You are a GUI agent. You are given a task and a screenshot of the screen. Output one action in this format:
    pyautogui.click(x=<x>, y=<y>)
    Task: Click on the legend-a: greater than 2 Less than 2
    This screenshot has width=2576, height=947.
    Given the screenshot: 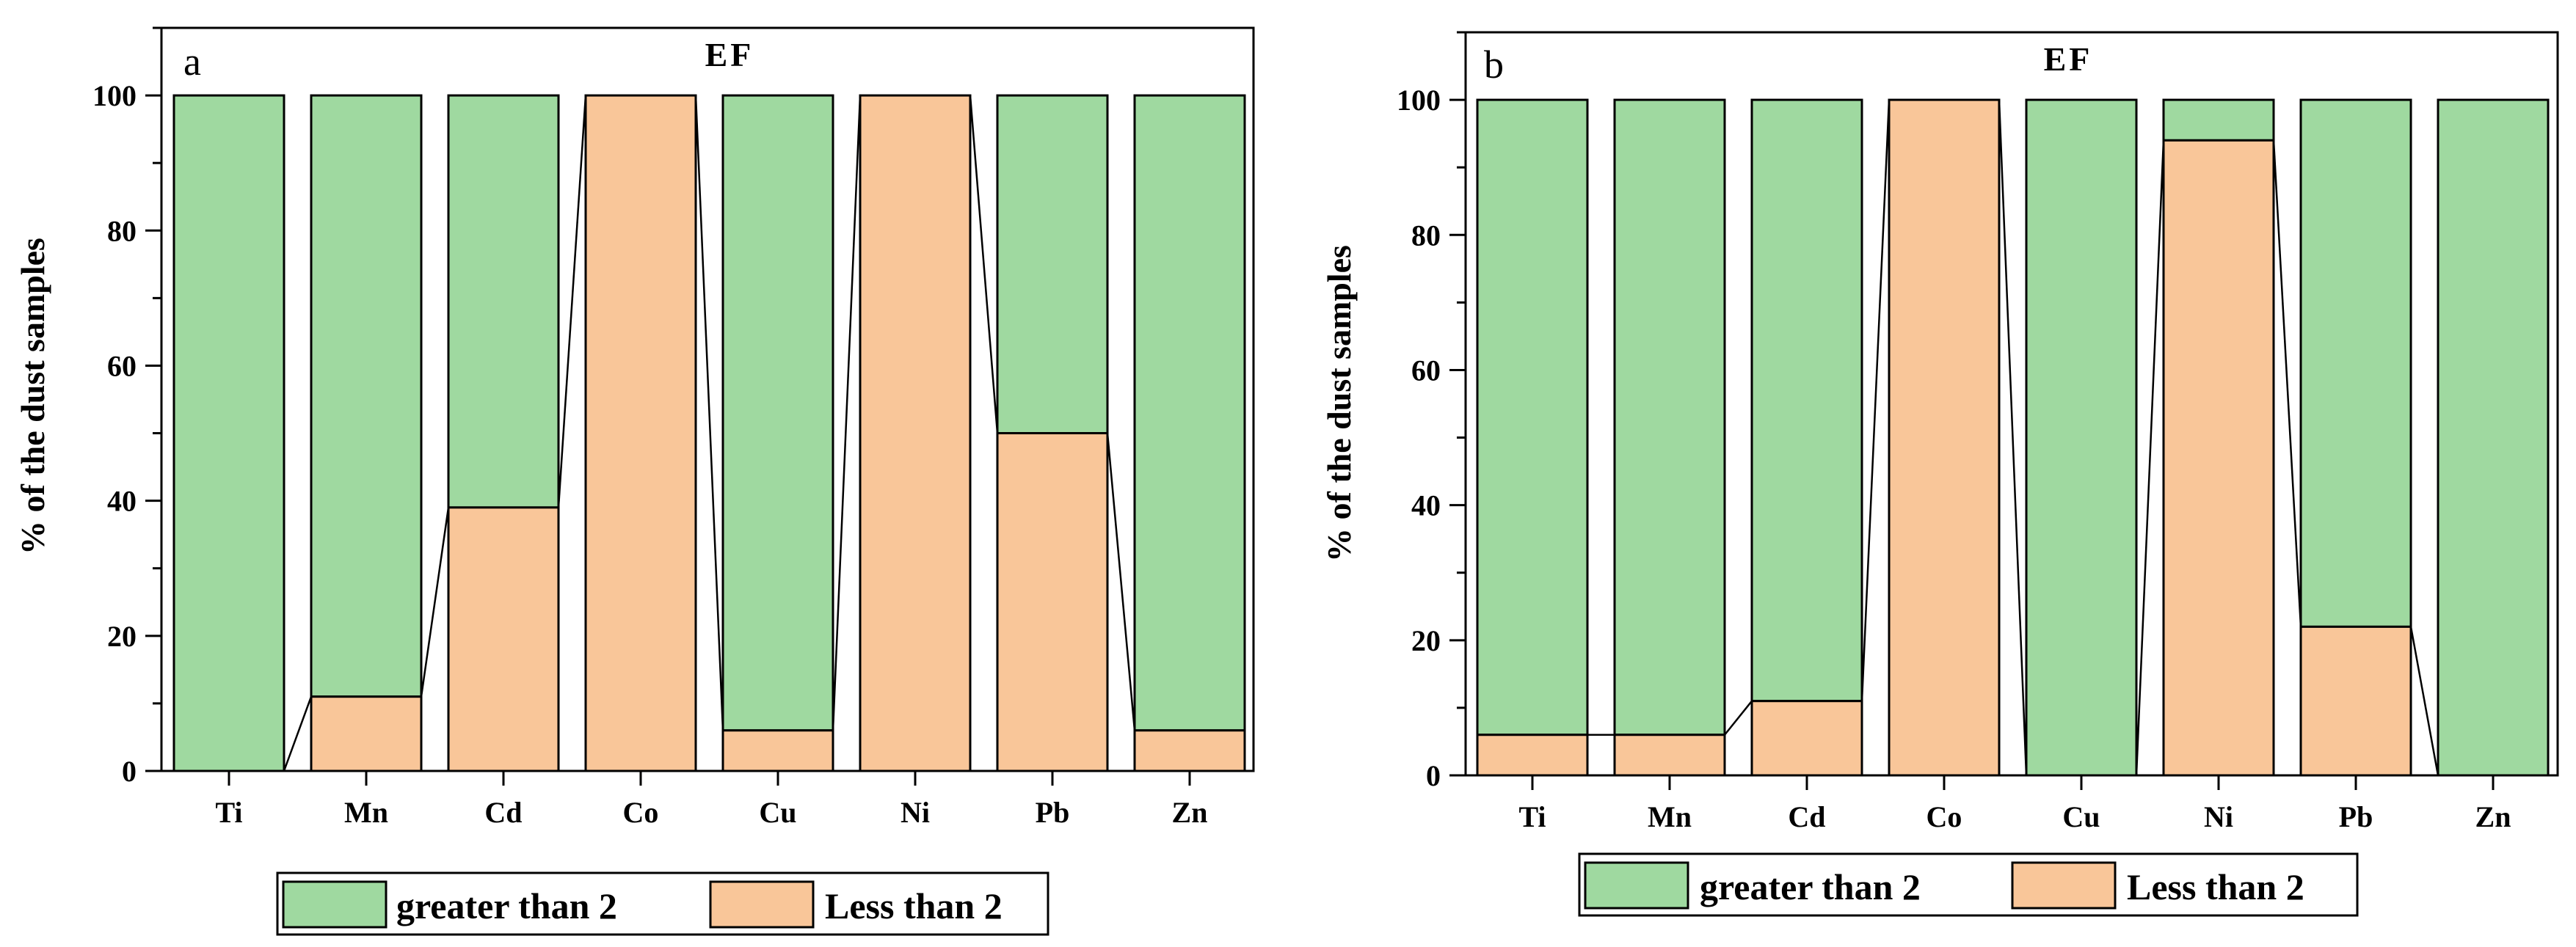 What is the action you would take?
    pyautogui.click(x=662, y=903)
    